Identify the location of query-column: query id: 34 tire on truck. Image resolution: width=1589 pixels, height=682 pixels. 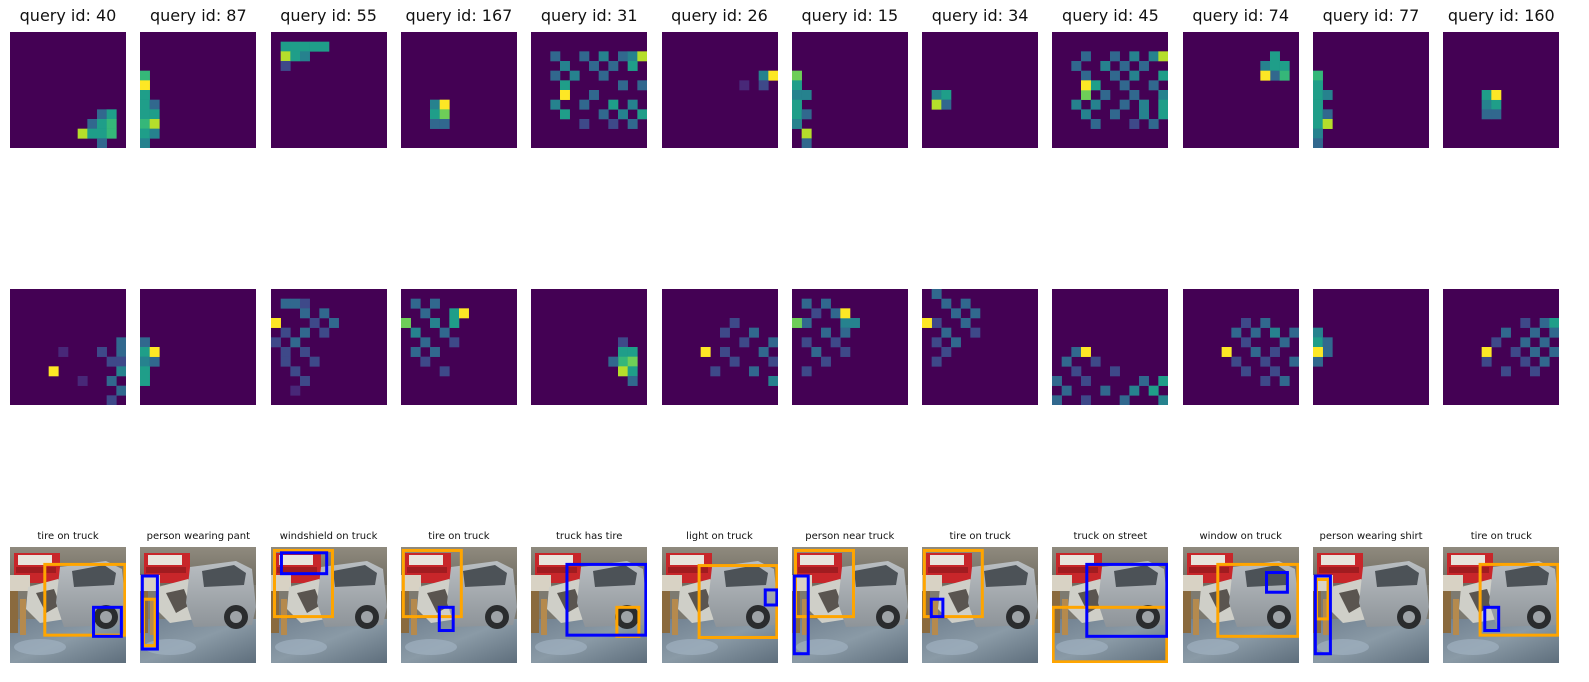
(980, 341).